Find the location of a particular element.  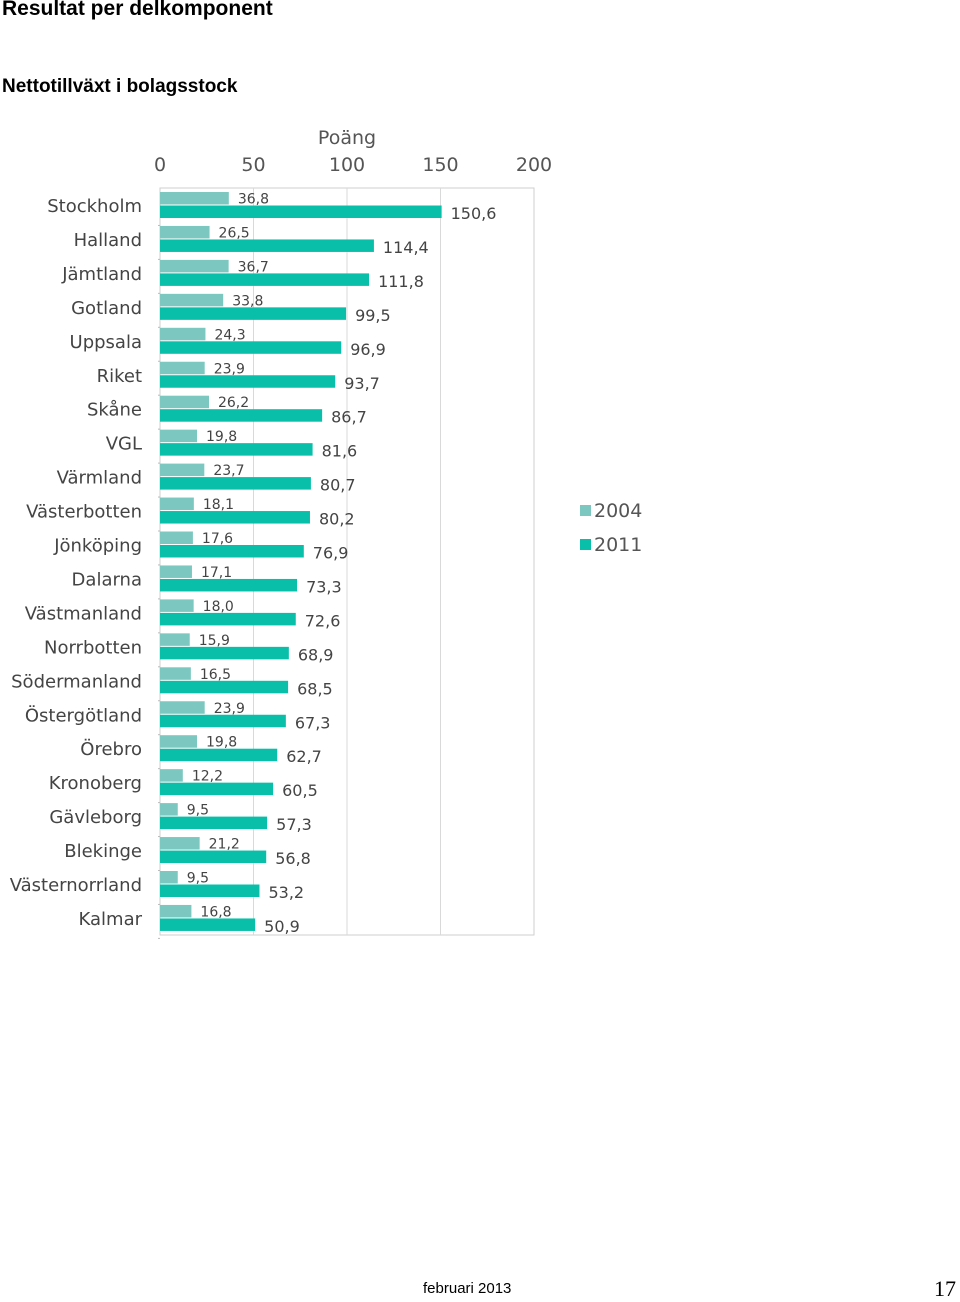

data-label-2004: 21,2 is located at coordinates (224, 845).